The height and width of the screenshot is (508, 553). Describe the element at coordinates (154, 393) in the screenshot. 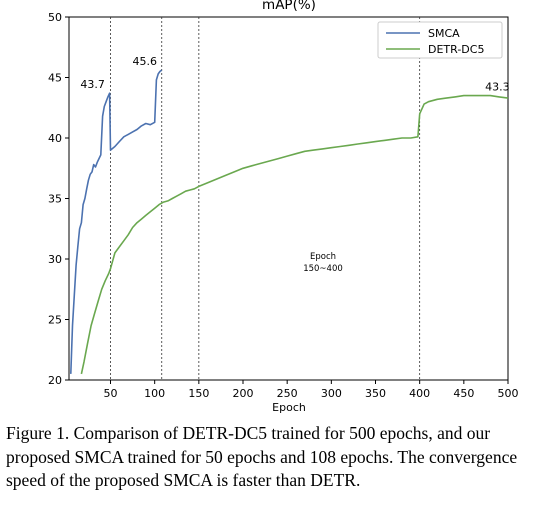

I see `x-tick-label-100: 100` at that location.